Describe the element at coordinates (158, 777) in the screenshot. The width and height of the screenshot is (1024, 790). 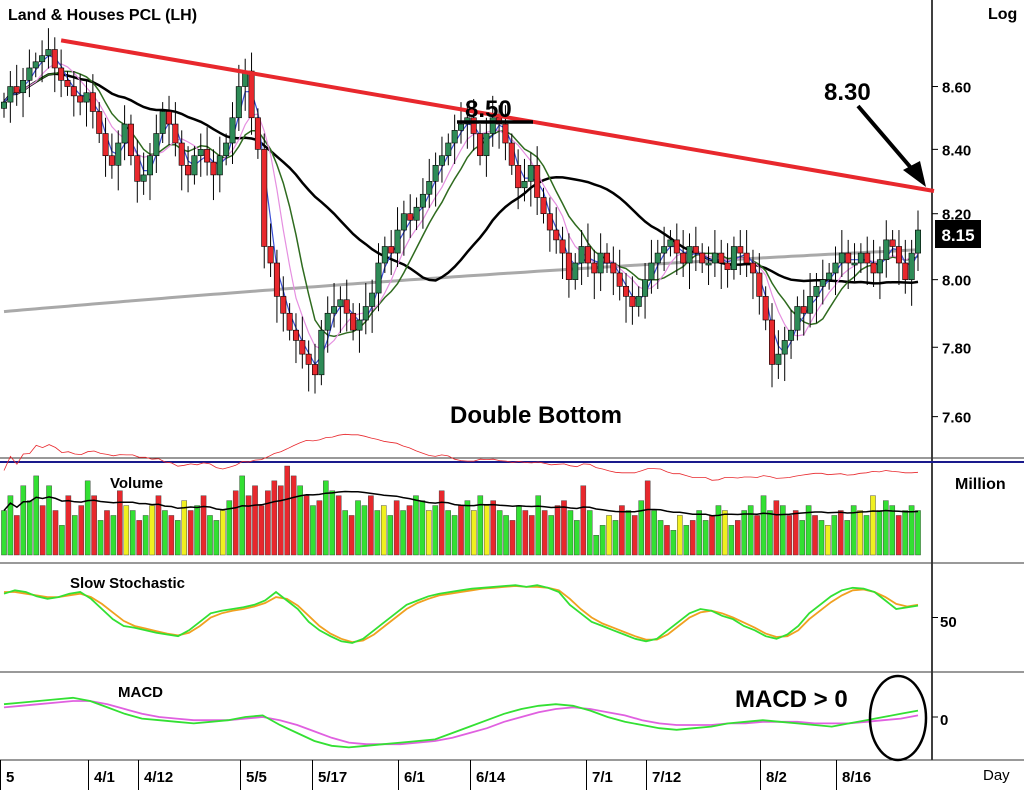
I see `date-tick-label: 4/12` at that location.